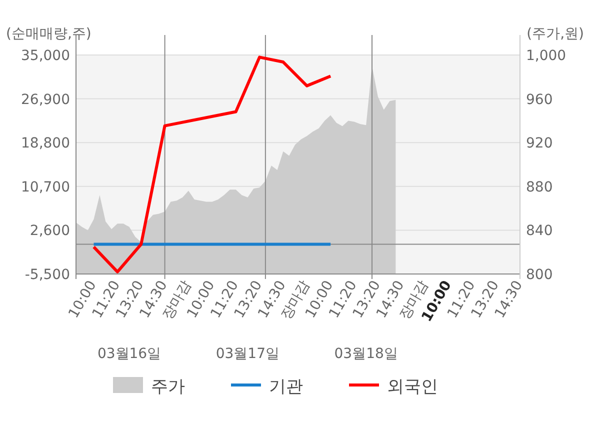  Describe the element at coordinates (50, 231) in the screenshot. I see `y-tick-label: 2,600` at that location.